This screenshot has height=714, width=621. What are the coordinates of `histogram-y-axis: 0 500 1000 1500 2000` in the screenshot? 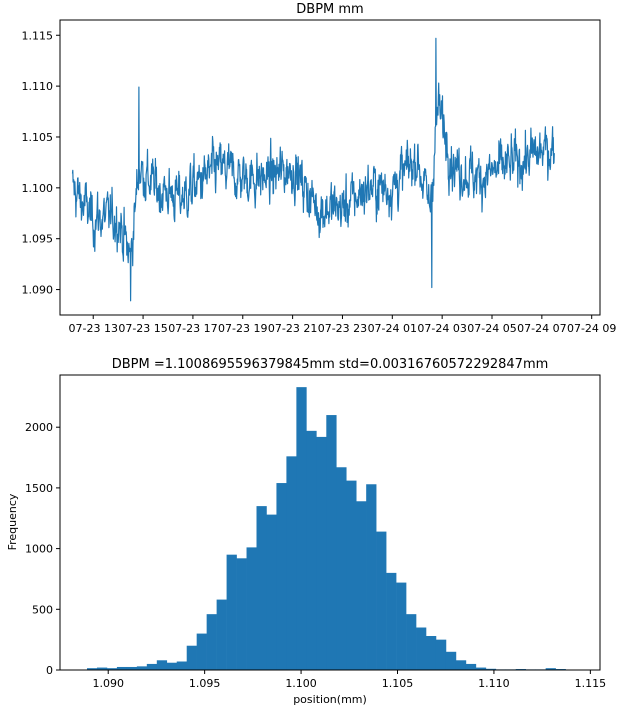 It's located at (42, 549).